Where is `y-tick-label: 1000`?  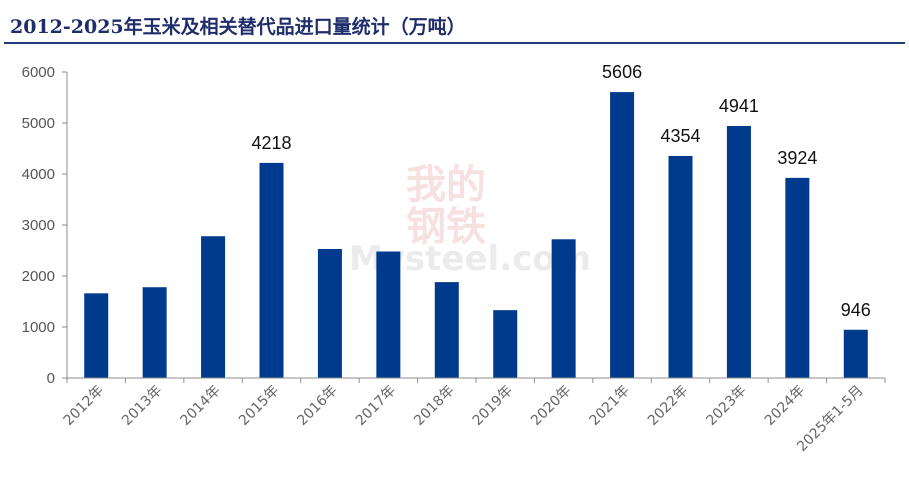
y-tick-label: 1000 is located at coordinates (38, 327).